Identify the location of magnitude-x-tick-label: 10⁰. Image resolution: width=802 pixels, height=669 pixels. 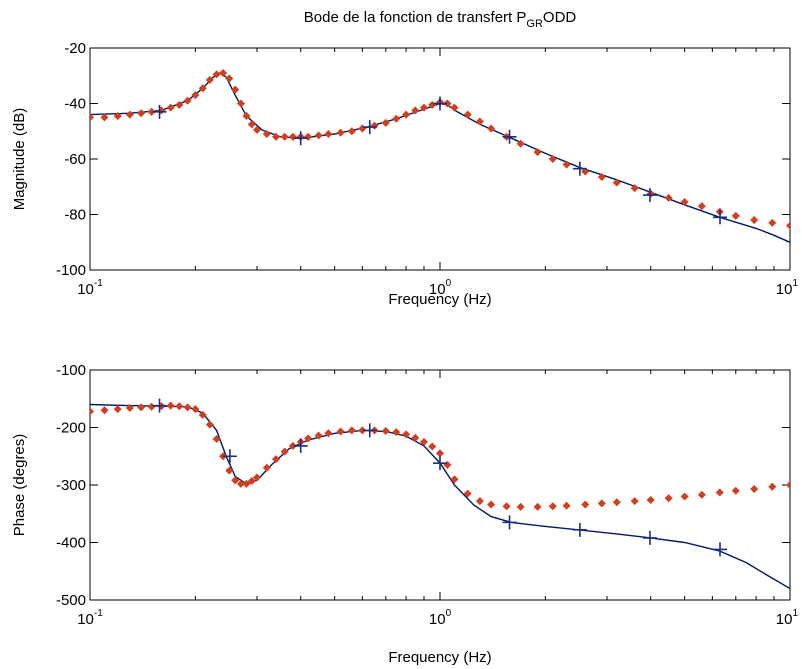
(440, 288).